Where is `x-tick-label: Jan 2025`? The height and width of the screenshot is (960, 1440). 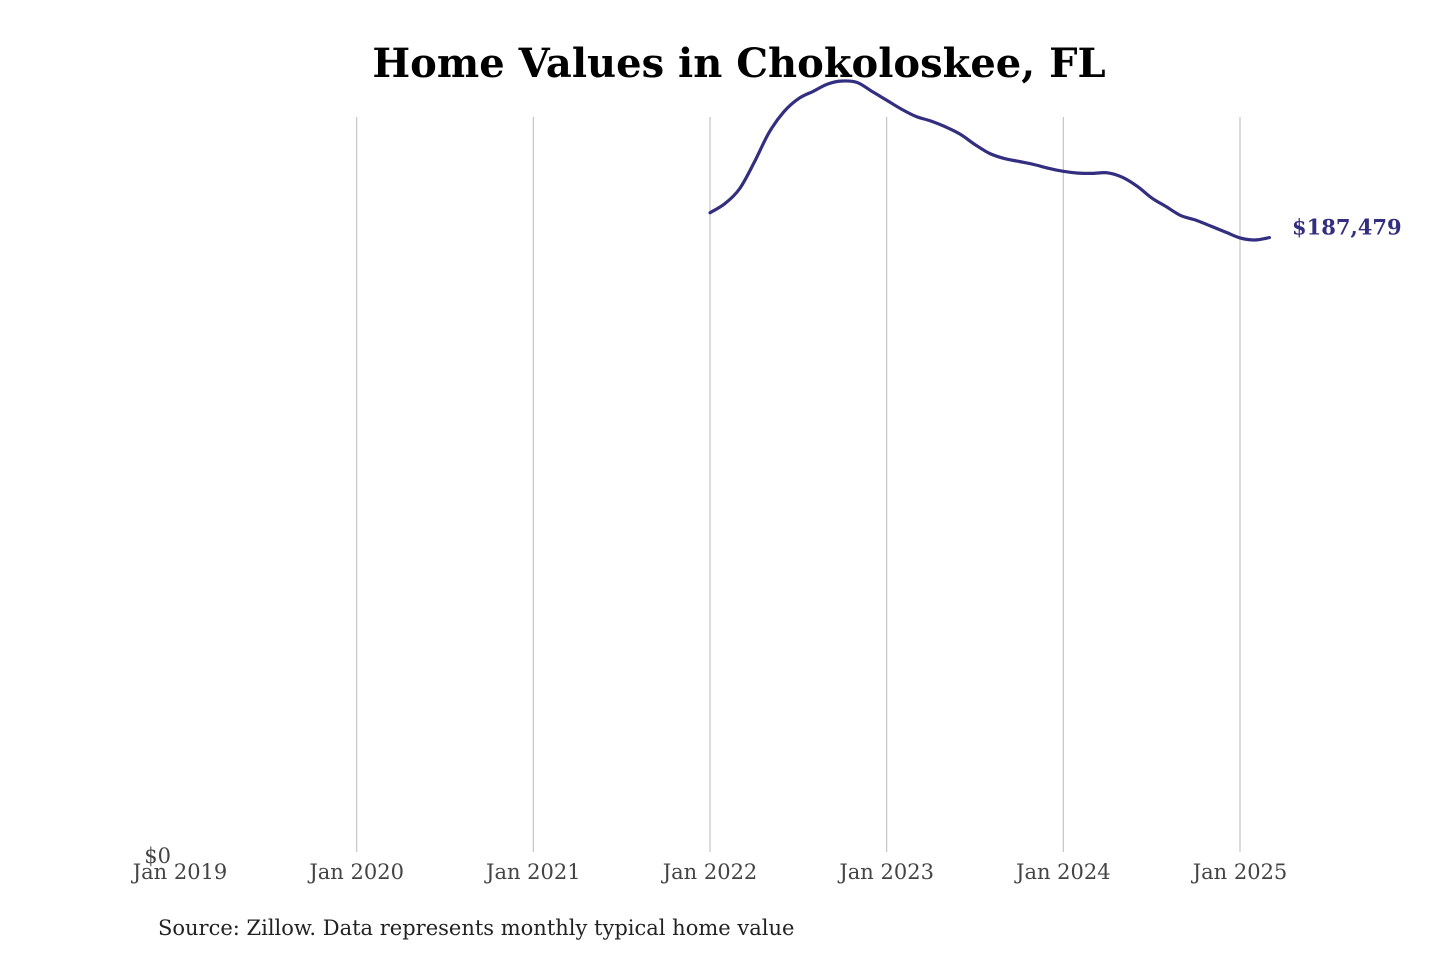
x-tick-label: Jan 2025 is located at coordinates (1239, 872).